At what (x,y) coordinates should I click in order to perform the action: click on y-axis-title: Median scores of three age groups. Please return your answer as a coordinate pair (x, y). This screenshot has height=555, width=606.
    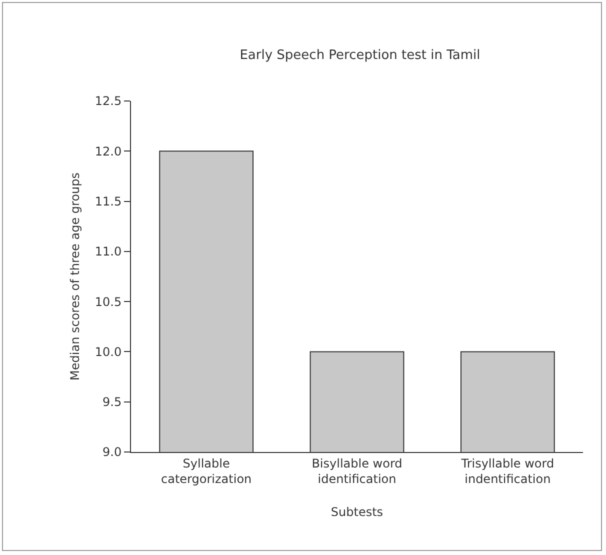
    Looking at the image, I should click on (75, 276).